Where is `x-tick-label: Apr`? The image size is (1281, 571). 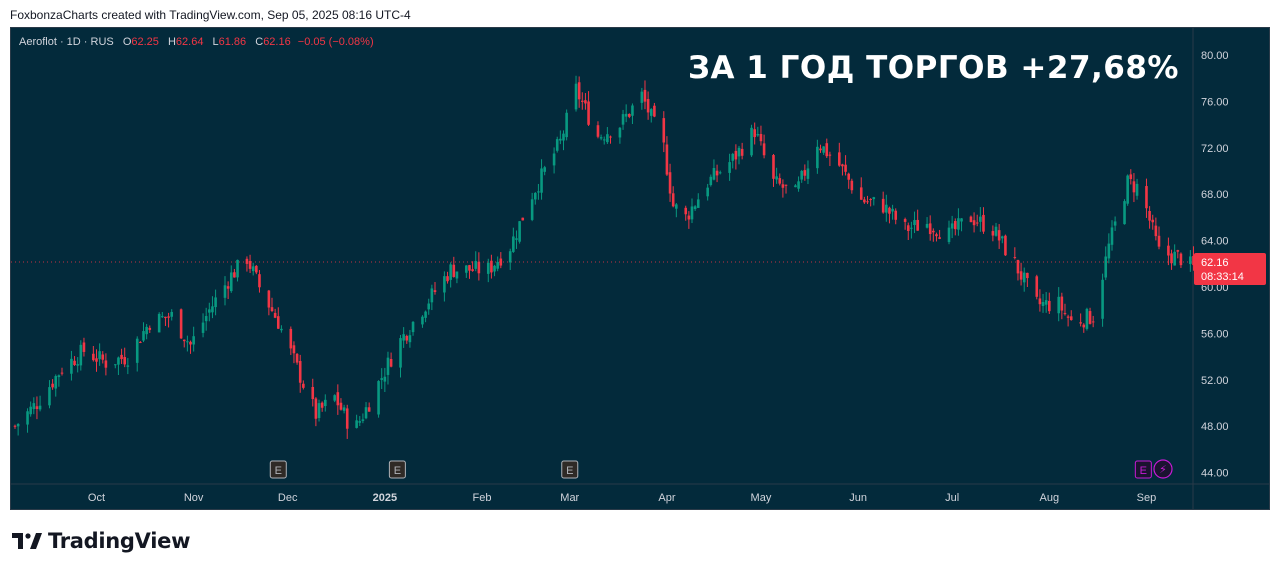
x-tick-label: Apr is located at coordinates (666, 498).